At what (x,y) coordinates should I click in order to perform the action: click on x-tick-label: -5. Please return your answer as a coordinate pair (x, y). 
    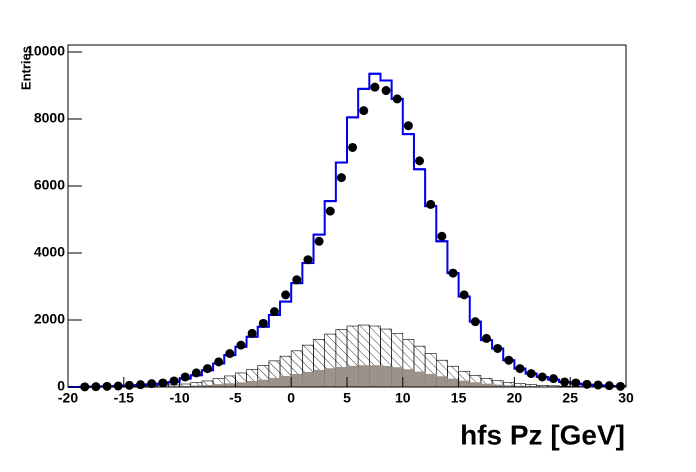
    Looking at the image, I should click on (235, 398).